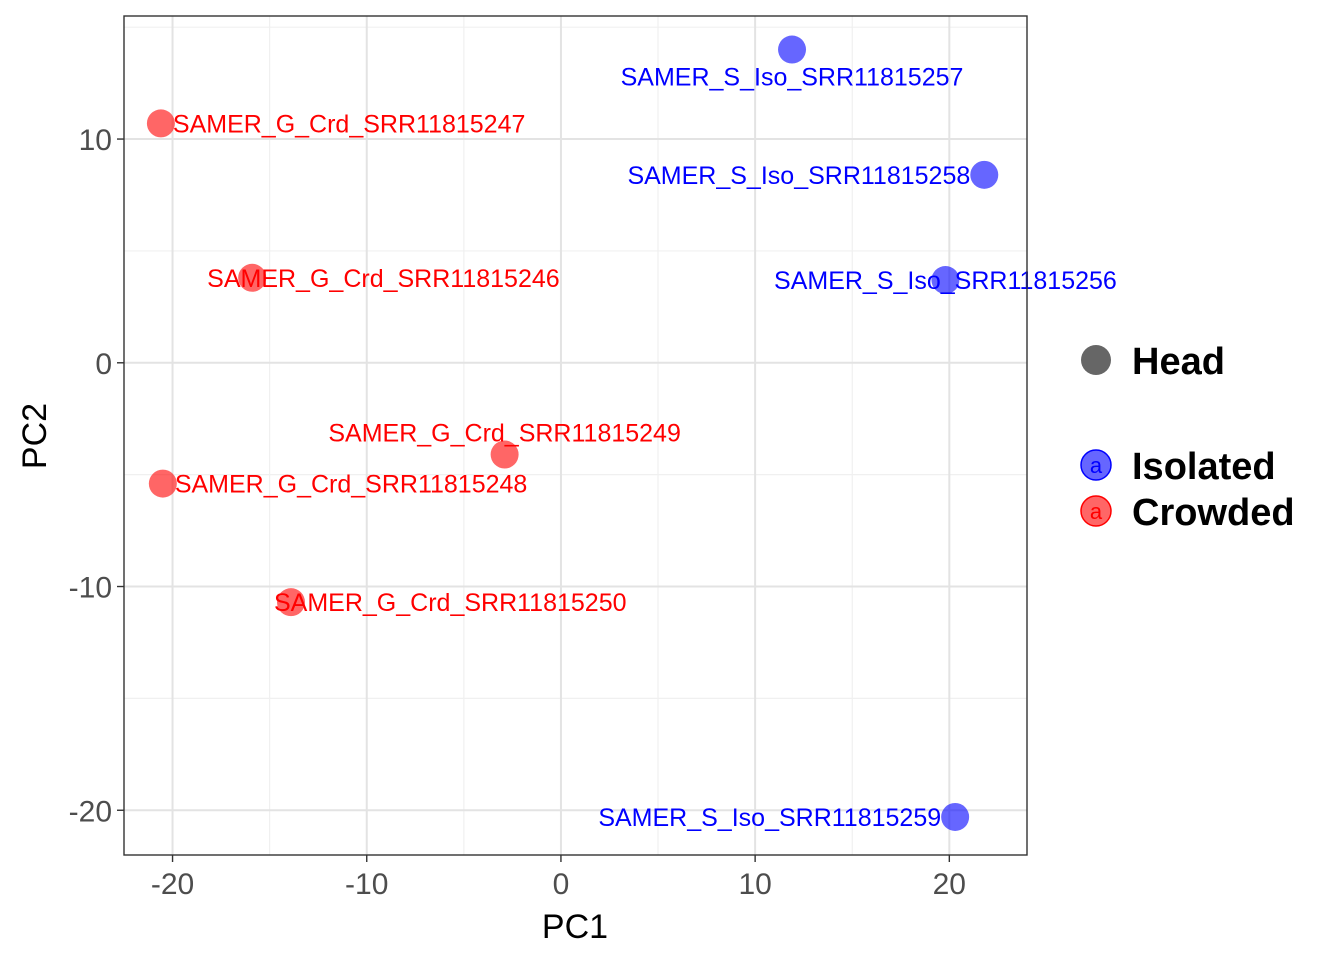 The image size is (1344, 960). What do you see at coordinates (366, 884) in the screenshot?
I see `x-tick-label: -10` at bounding box center [366, 884].